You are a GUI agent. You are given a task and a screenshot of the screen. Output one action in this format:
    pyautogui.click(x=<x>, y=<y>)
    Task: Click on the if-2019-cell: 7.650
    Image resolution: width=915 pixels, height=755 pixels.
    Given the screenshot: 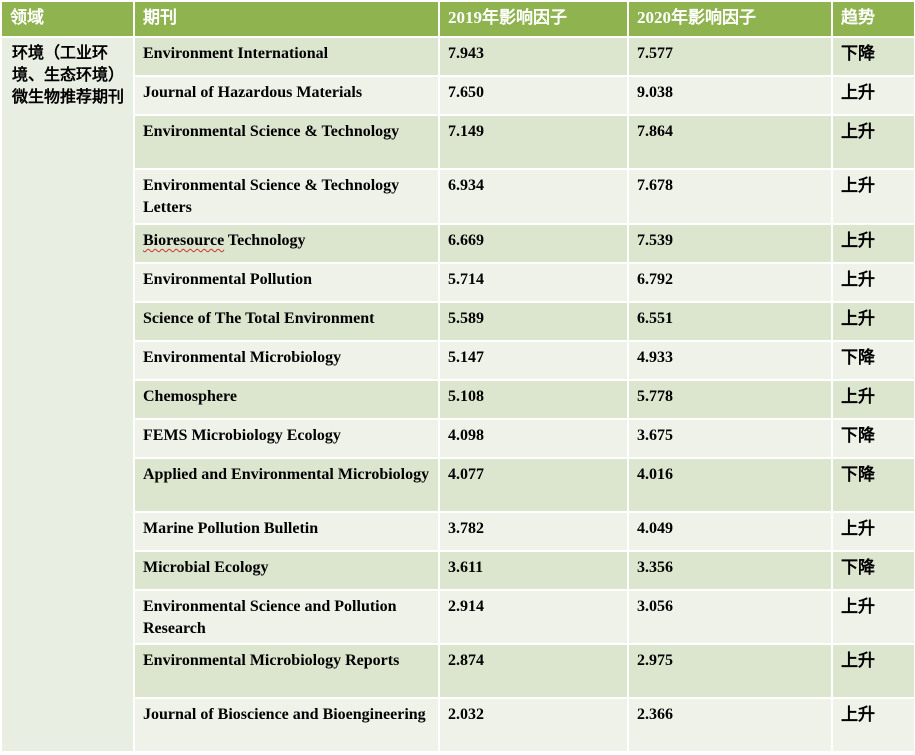 What is the action you would take?
    pyautogui.click(x=533, y=95)
    